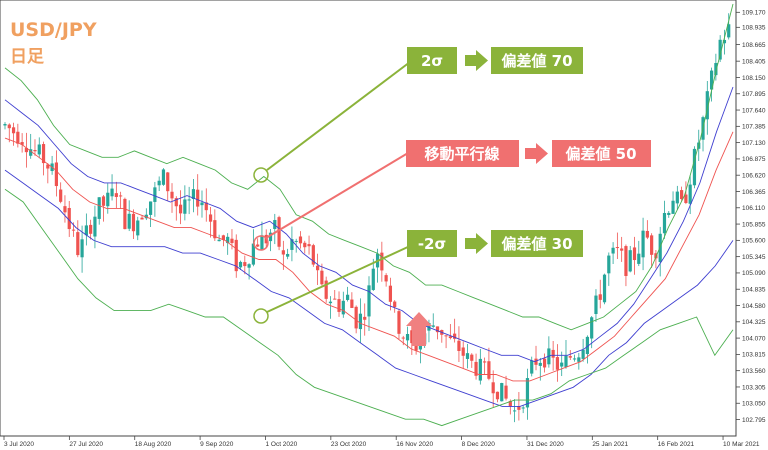 The height and width of the screenshot is (450, 768). Describe the element at coordinates (53, 30) in the screenshot. I see `chart-title: USD/JPY` at that location.